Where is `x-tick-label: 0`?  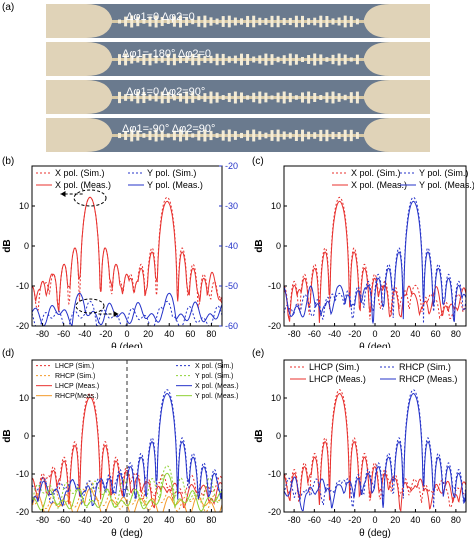 x-tick-label: 0 is located at coordinates (374, 334).